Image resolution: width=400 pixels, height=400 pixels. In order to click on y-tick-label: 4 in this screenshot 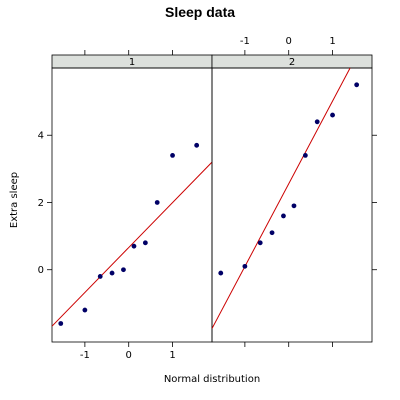, I will do `click(41, 136)`.